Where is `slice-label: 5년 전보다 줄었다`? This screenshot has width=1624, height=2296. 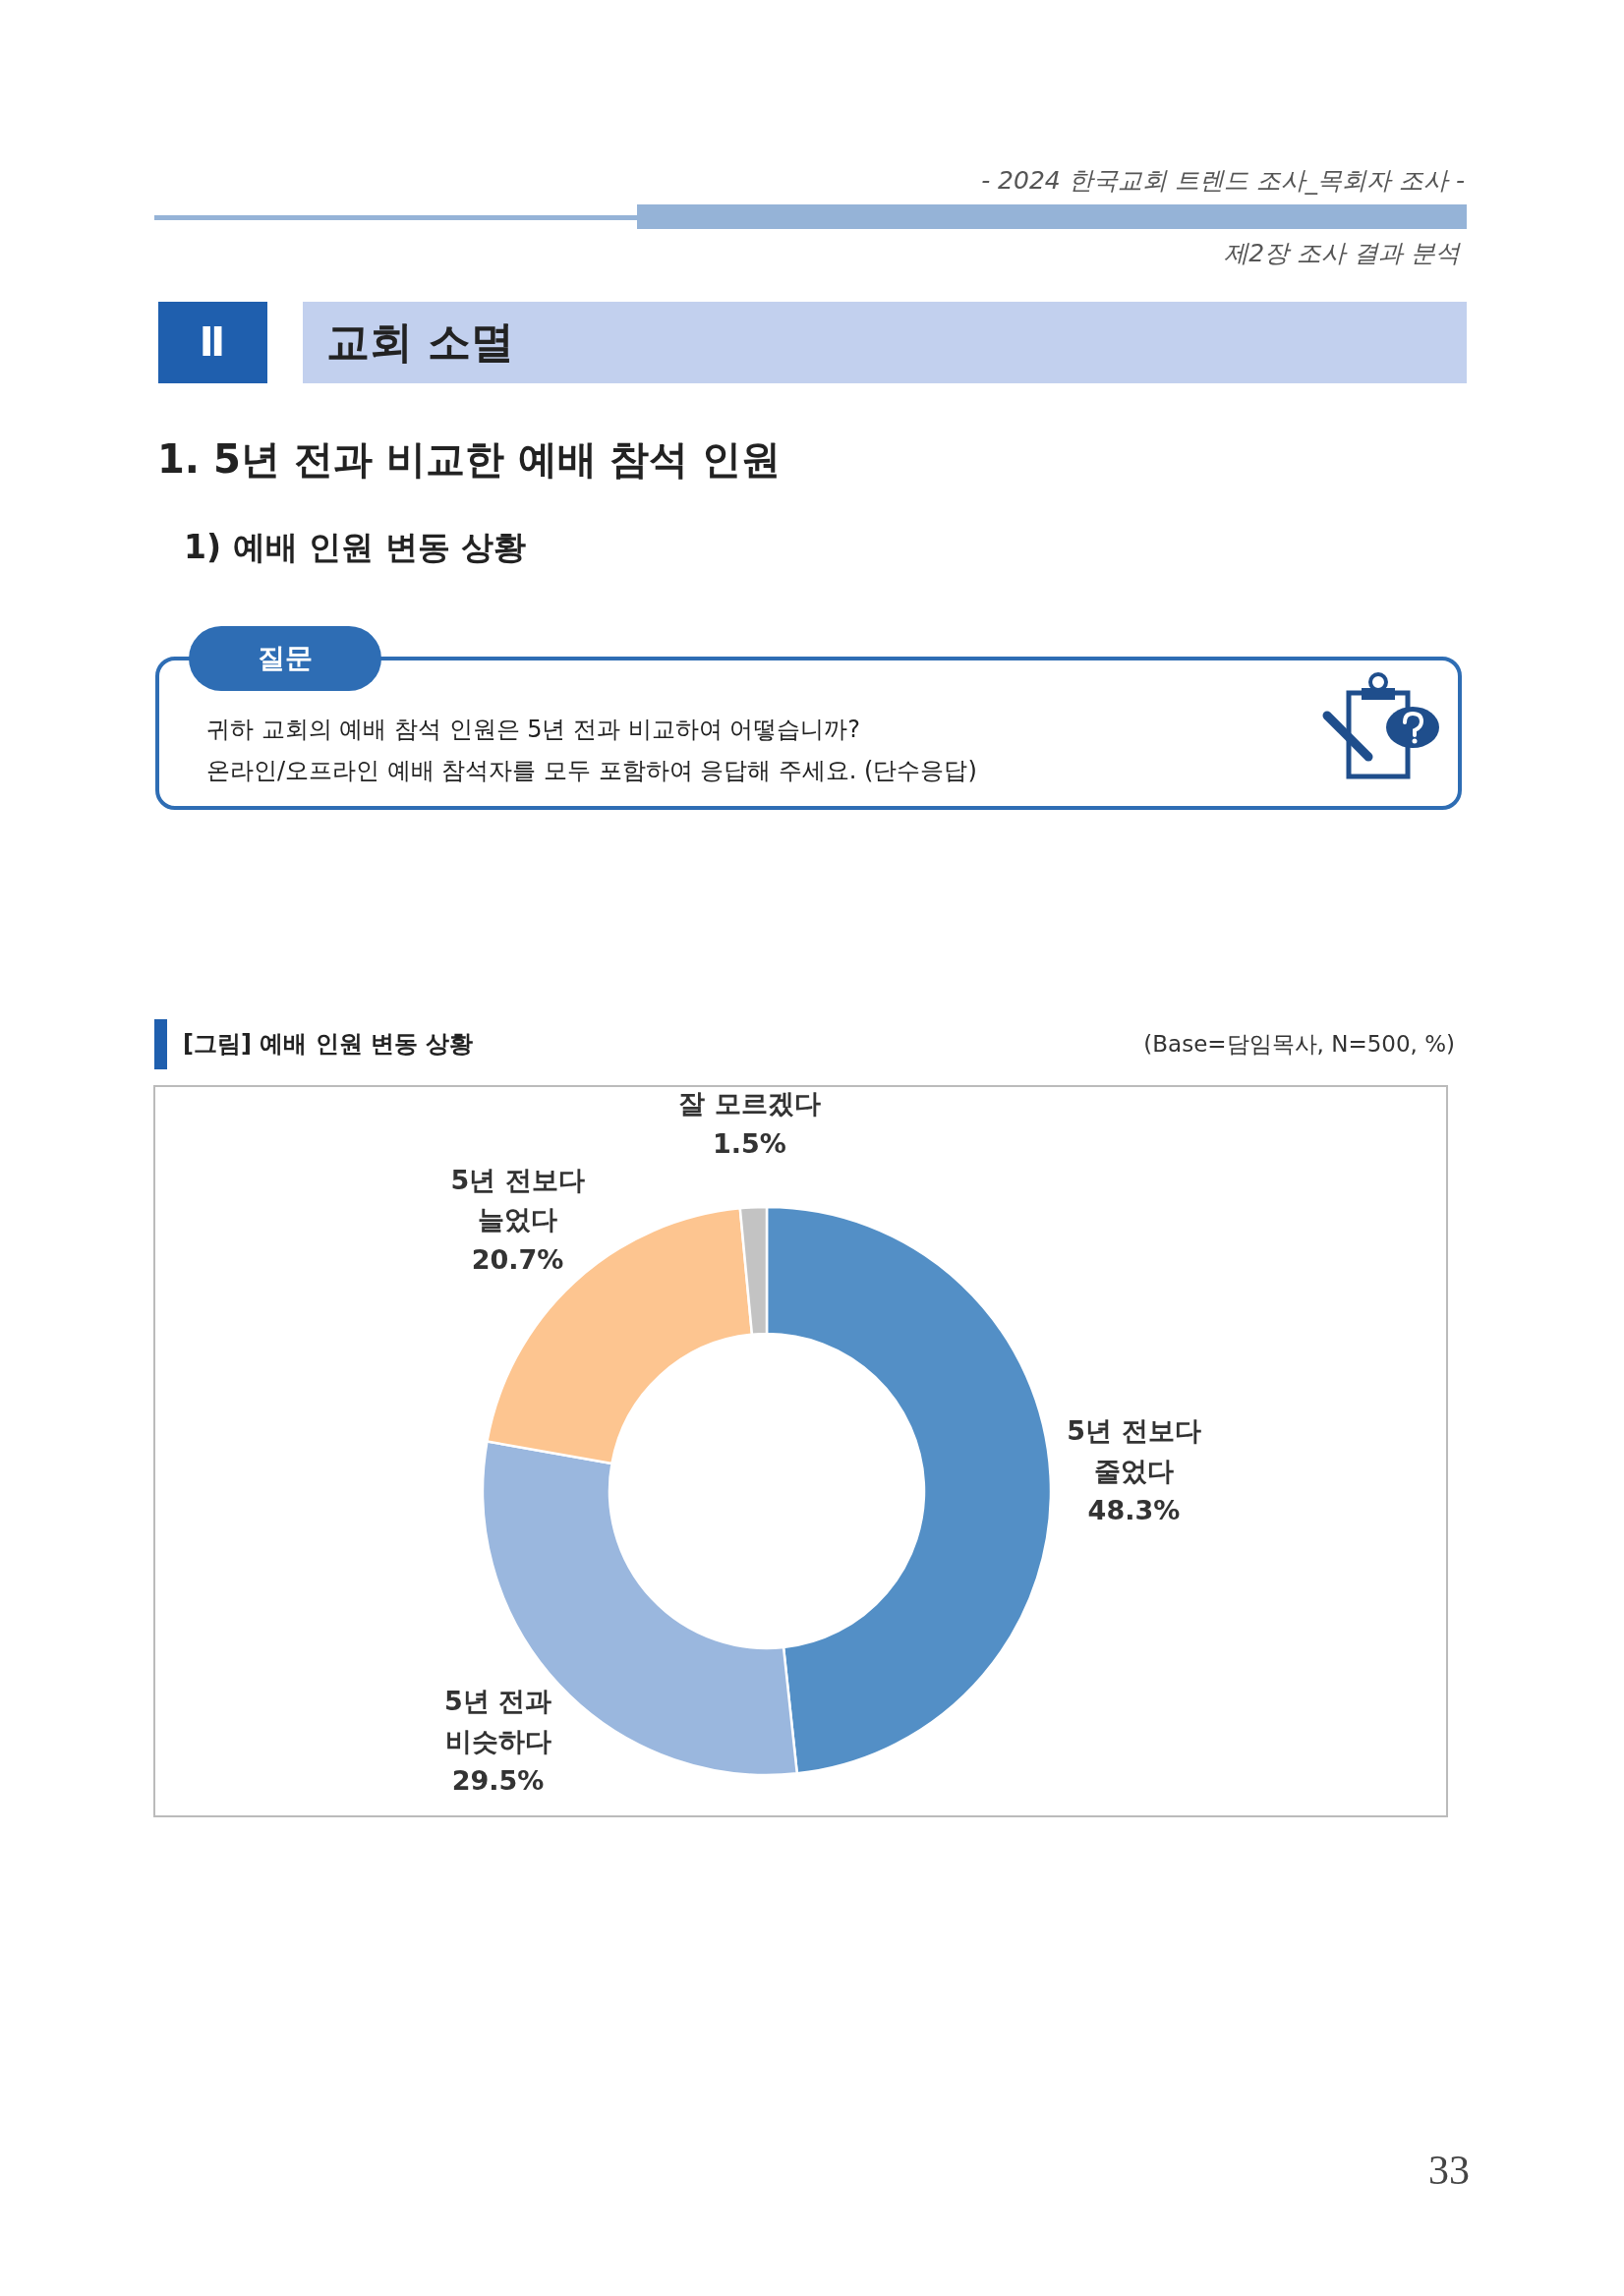 slice-label: 5년 전보다 줄었다 is located at coordinates (1134, 1450).